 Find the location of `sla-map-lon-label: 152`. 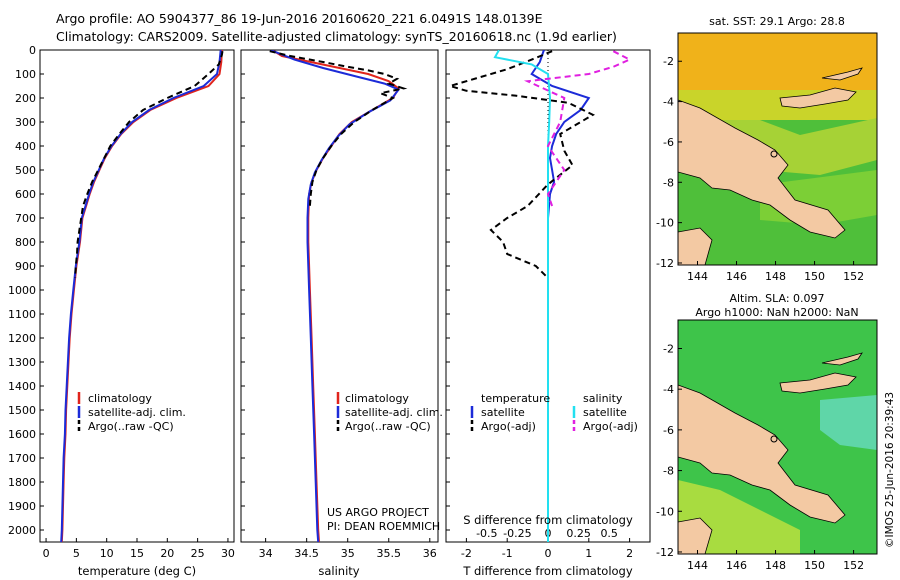

sla-map-lon-label: 152 is located at coordinates (853, 565).